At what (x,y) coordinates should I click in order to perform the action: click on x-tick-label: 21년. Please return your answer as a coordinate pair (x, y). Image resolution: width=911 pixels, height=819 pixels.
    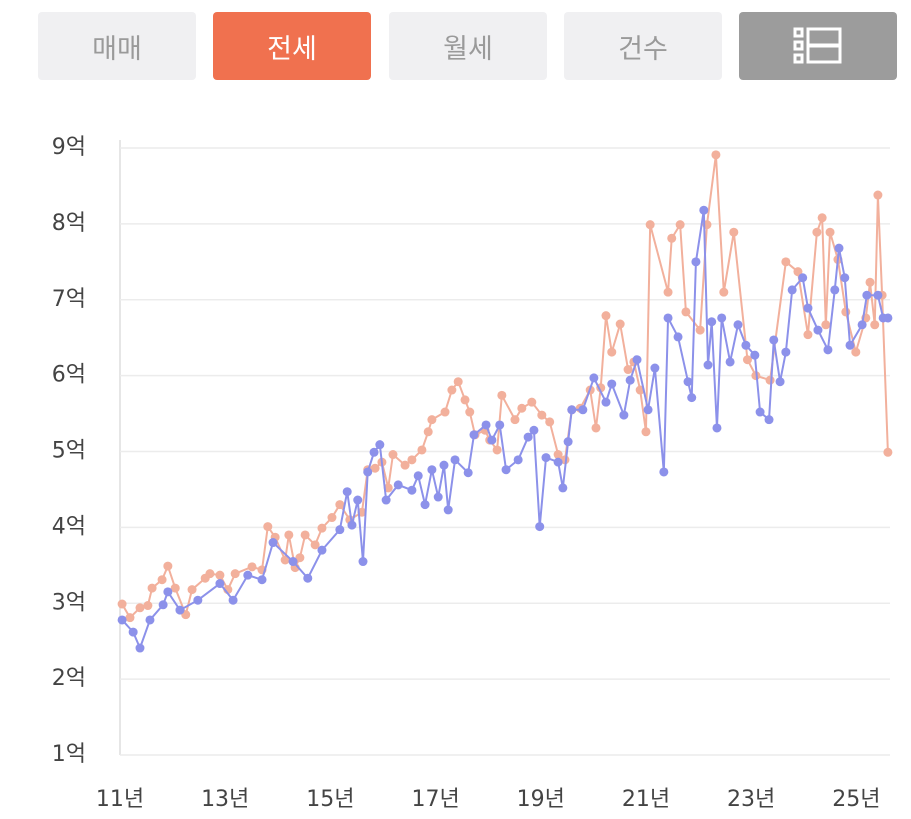
    Looking at the image, I should click on (646, 799).